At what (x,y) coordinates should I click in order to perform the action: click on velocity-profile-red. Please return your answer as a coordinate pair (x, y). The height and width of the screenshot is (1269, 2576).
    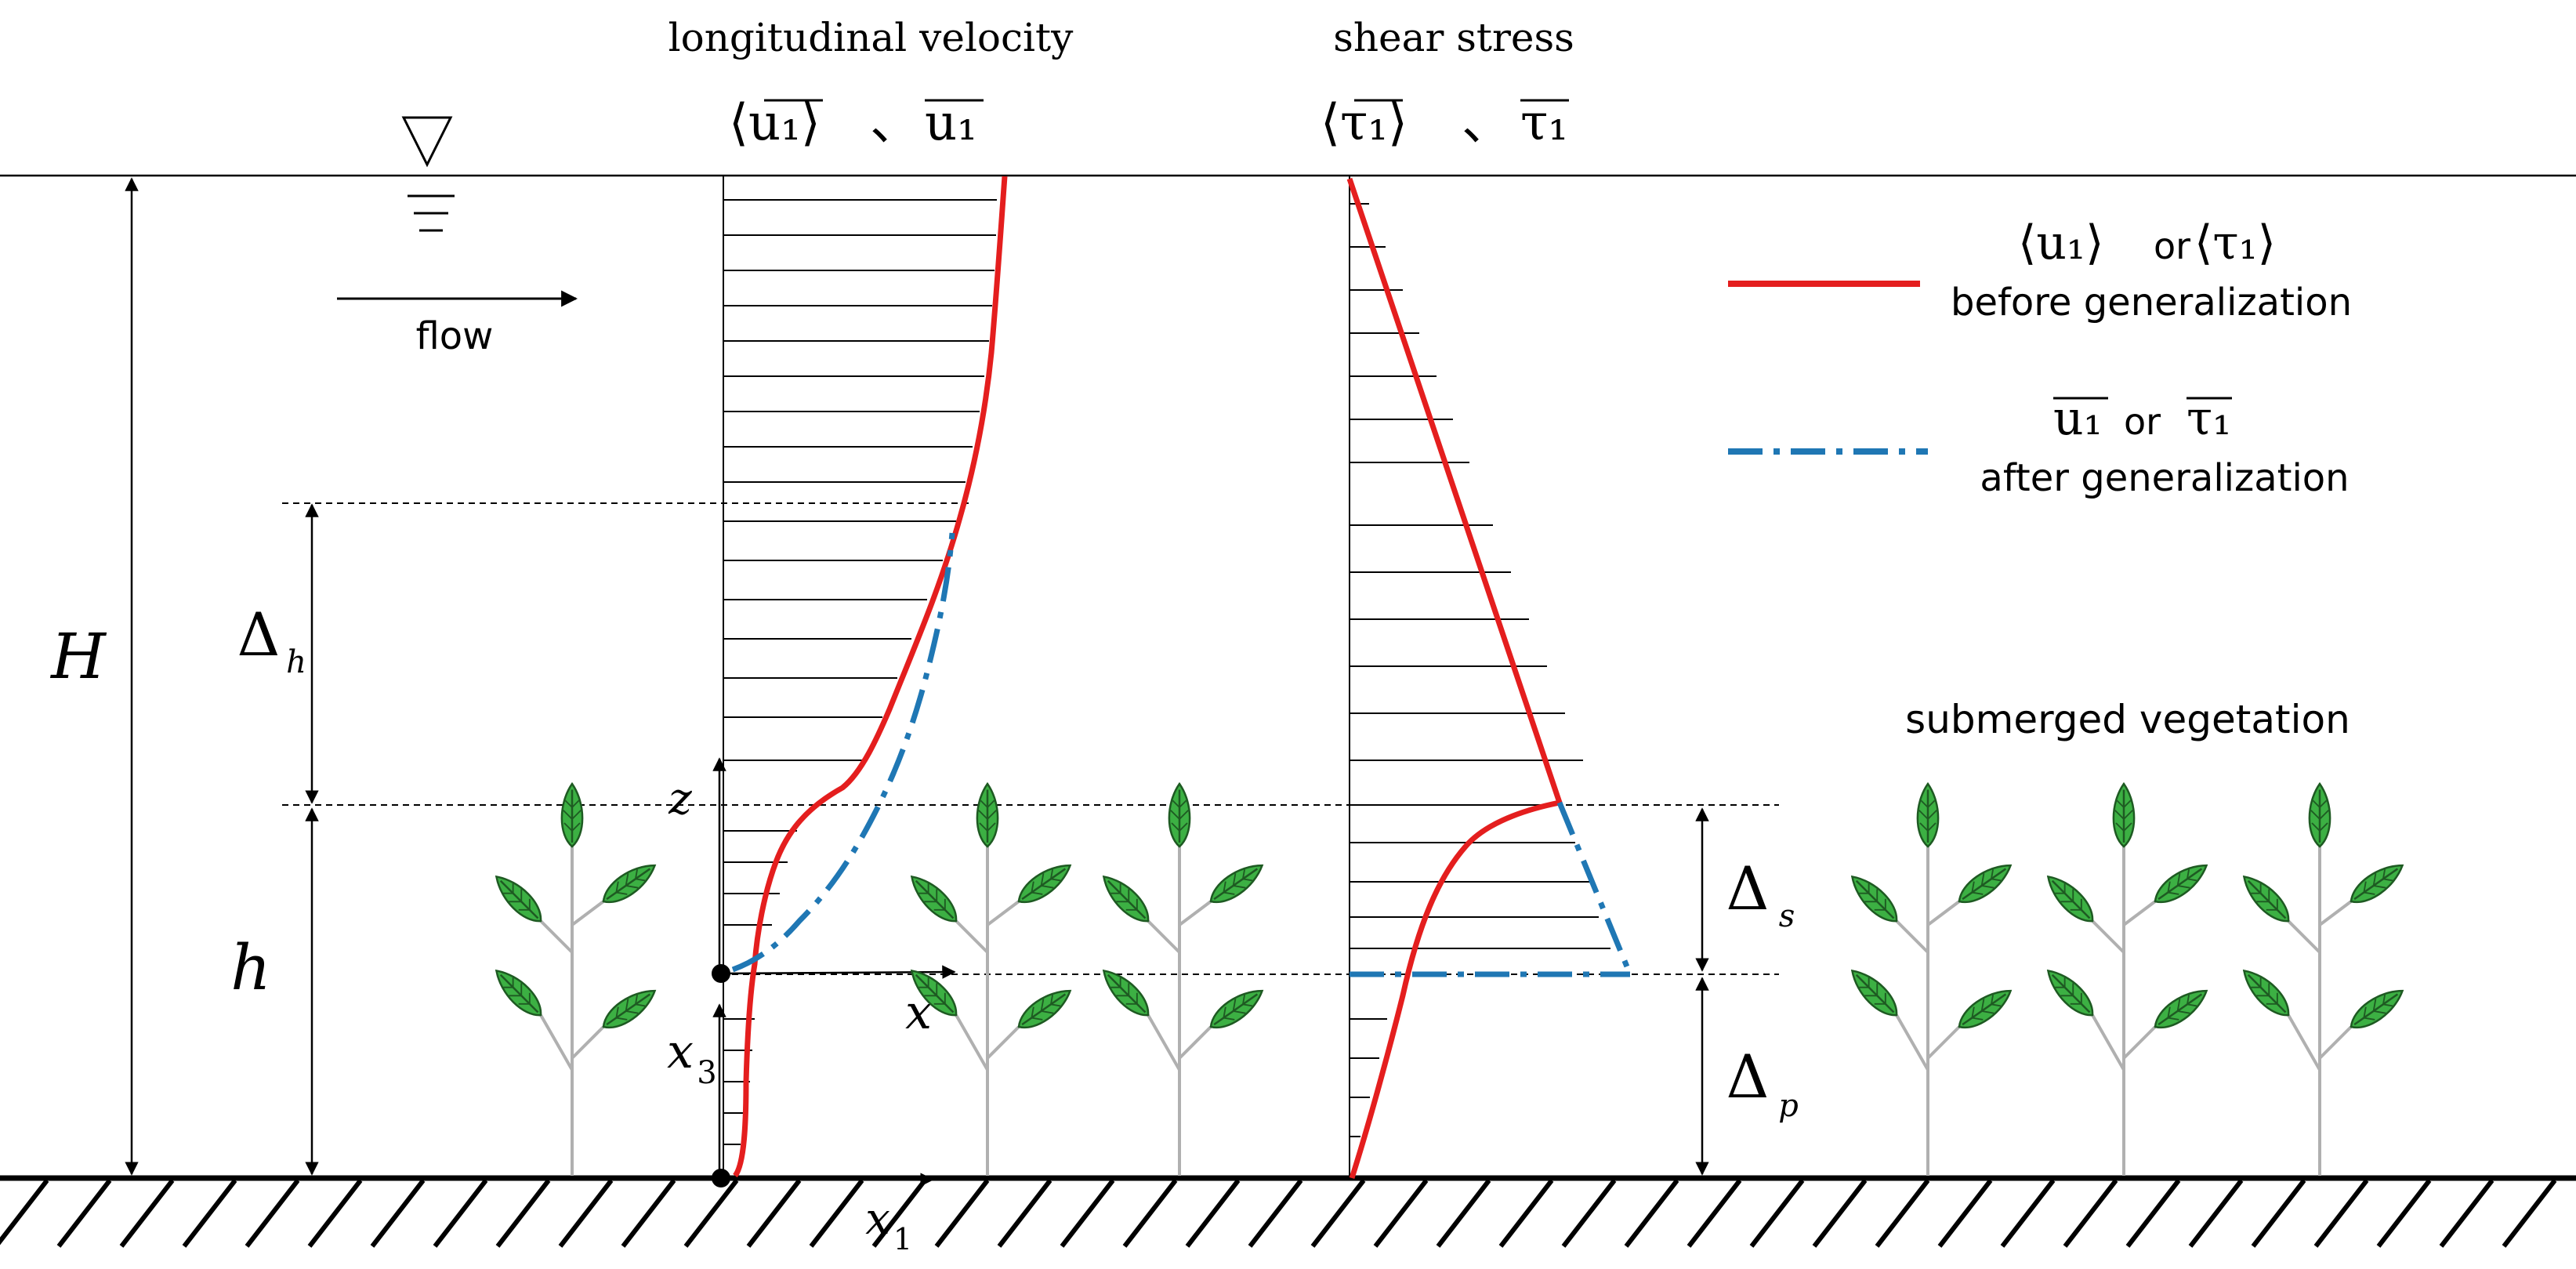
    Looking at the image, I should click on (870, 677).